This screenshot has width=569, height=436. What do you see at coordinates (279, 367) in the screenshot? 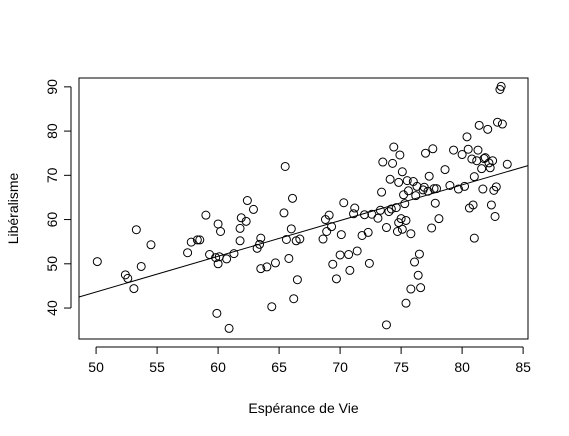
I see `x-tick-label: 65` at bounding box center [279, 367].